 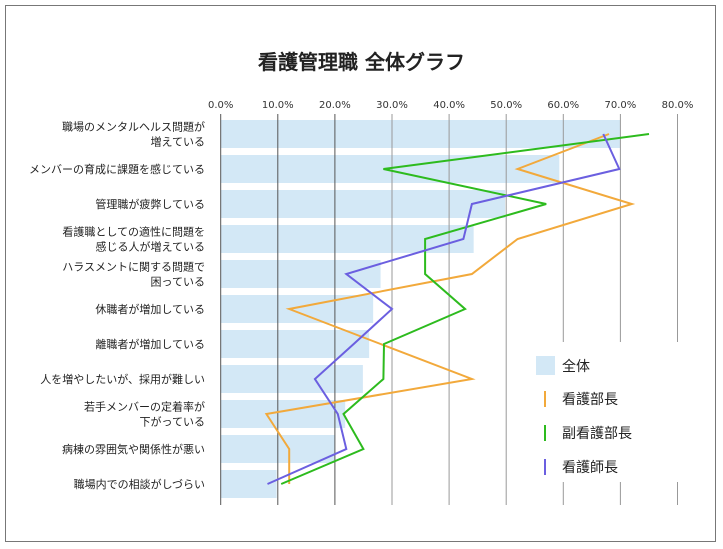 What do you see at coordinates (590, 468) in the screenshot?
I see `legend-label: 看護師長` at bounding box center [590, 468].